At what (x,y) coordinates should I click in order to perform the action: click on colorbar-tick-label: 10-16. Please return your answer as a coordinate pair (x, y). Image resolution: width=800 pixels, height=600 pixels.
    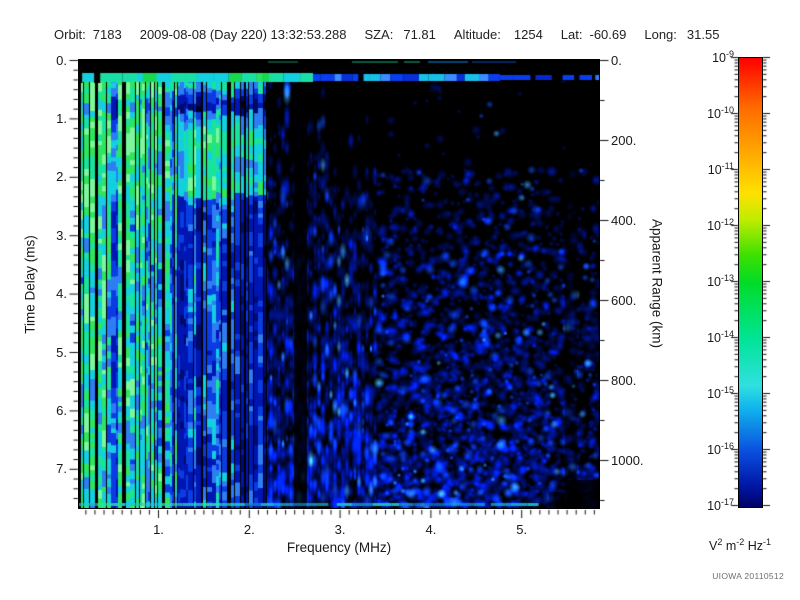
    Looking at the image, I should click on (720, 449).